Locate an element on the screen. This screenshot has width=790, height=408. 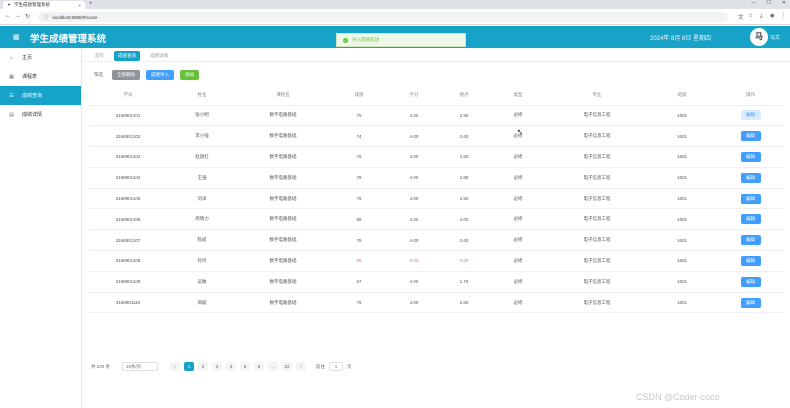
page-button-4: 4 is located at coordinates (231, 366).